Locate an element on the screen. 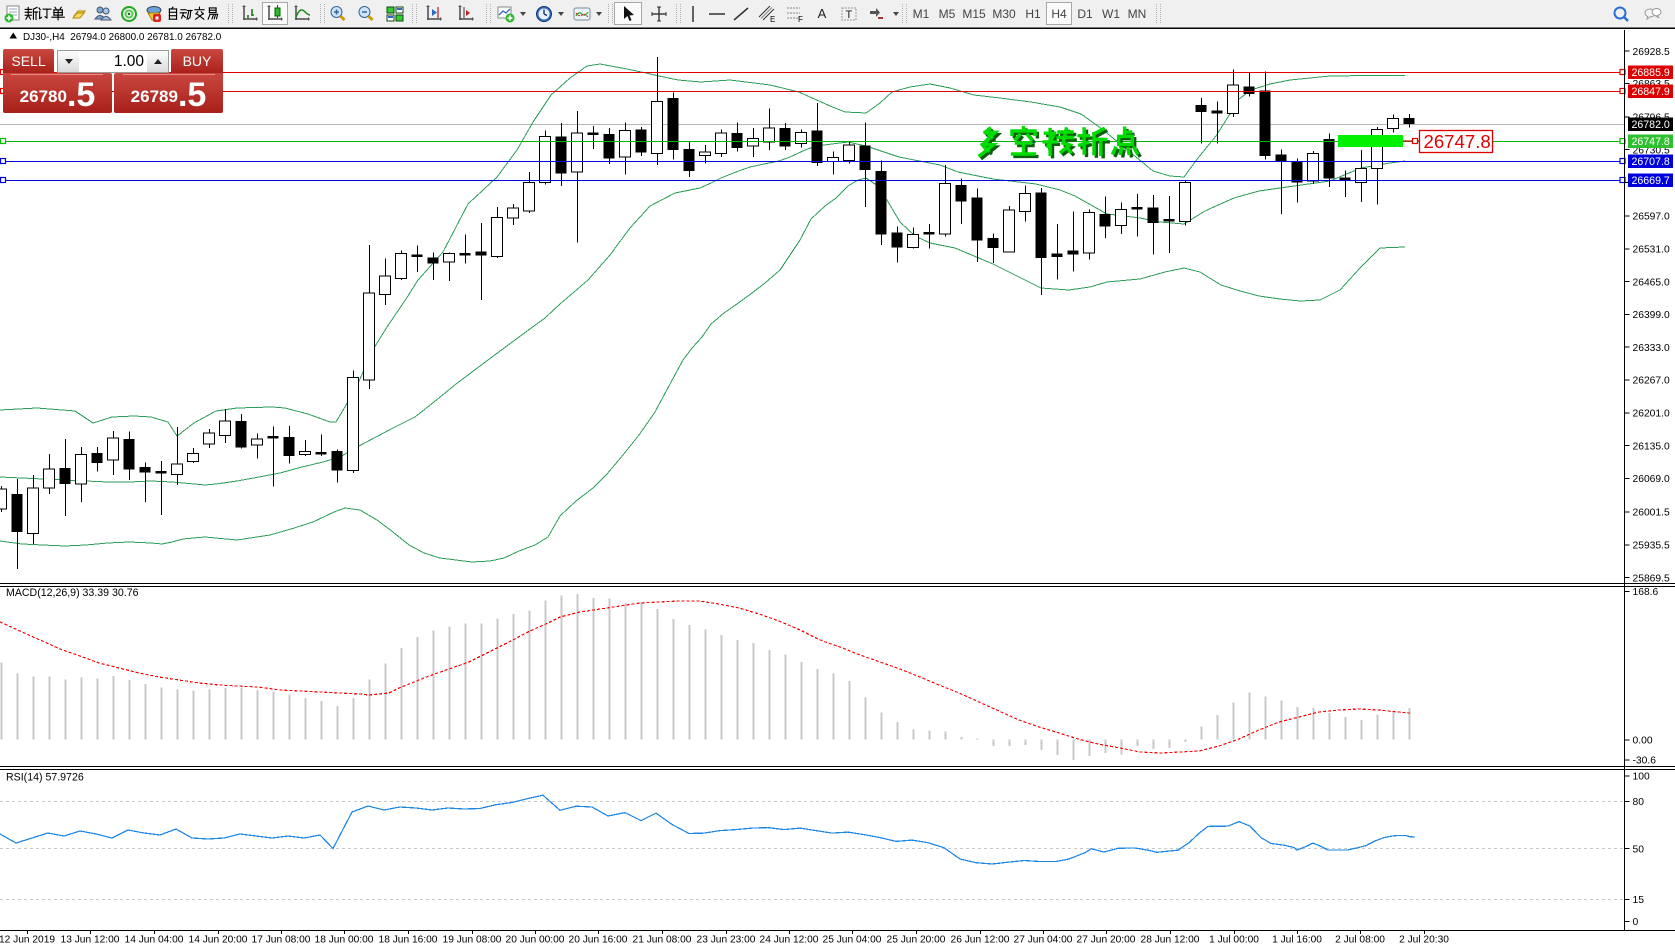 This screenshot has width=1675, height=951. svg-text: 18 Jun 00:00 is located at coordinates (344, 940).